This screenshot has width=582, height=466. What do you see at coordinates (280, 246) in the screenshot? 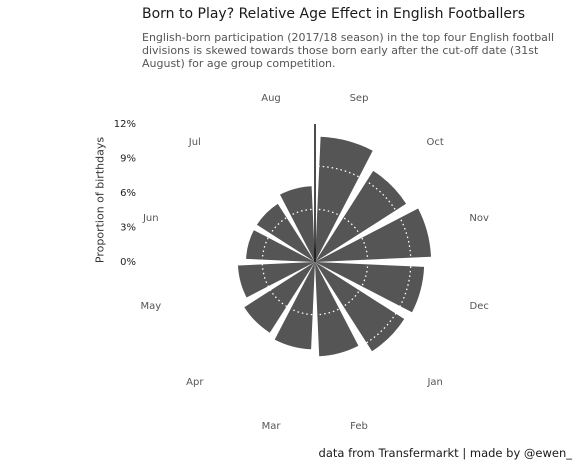
I see `bar-jun` at bounding box center [280, 246].